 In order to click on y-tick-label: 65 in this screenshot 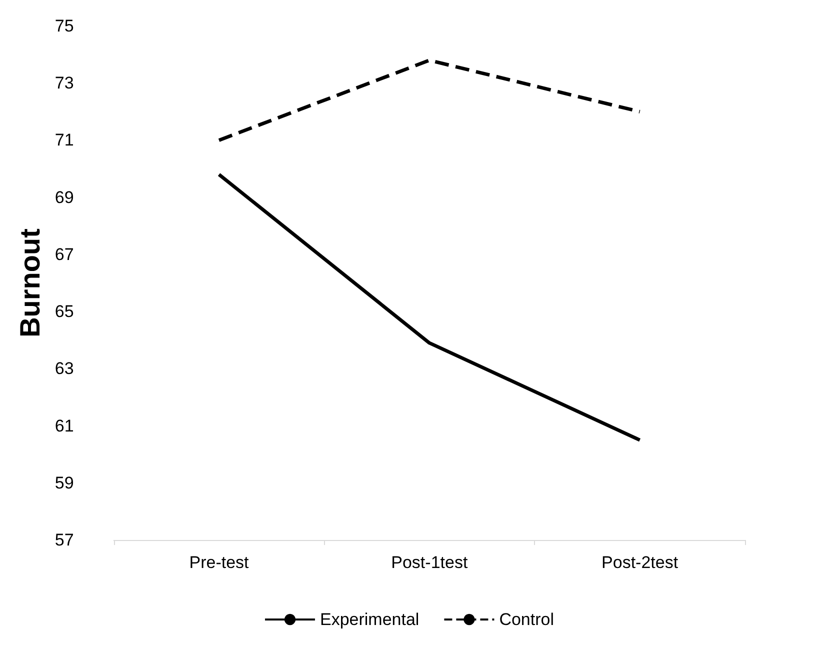, I will do `click(64, 312)`.